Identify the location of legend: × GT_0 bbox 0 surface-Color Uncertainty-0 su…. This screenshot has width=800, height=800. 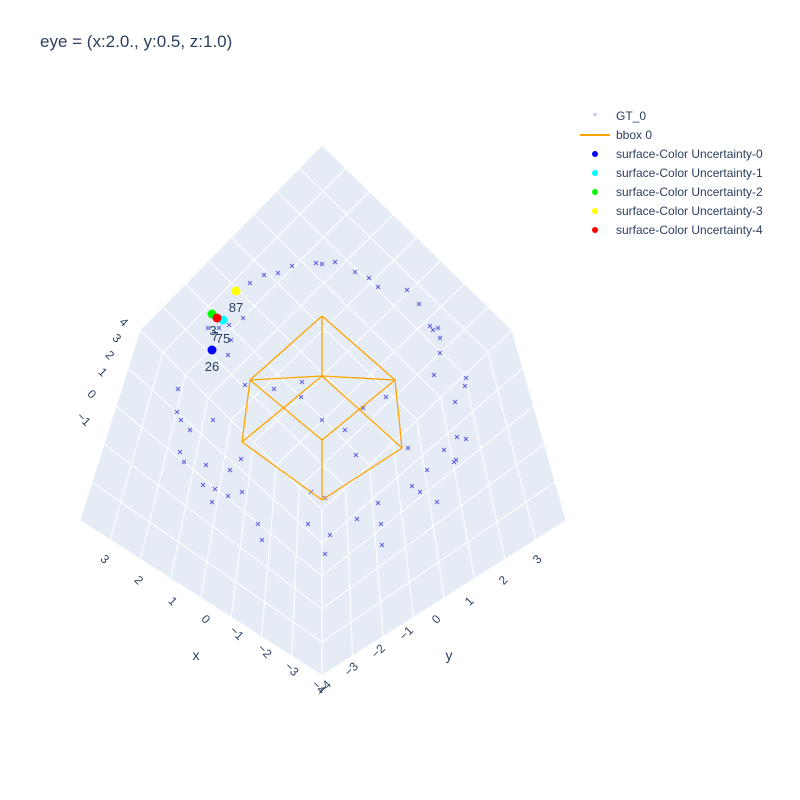
(671, 172).